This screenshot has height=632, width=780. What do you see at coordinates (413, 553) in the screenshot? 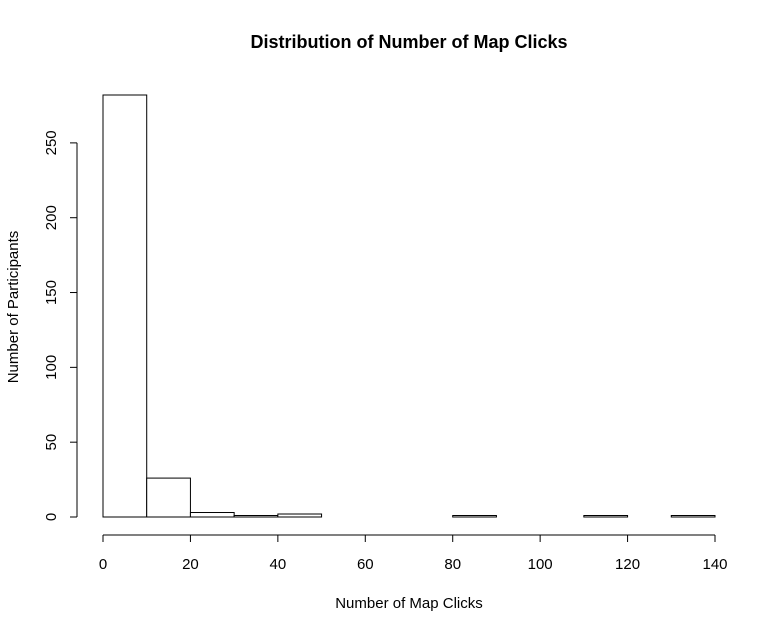
I see `x-axis: 0 20 40 60 80 100 120 140` at bounding box center [413, 553].